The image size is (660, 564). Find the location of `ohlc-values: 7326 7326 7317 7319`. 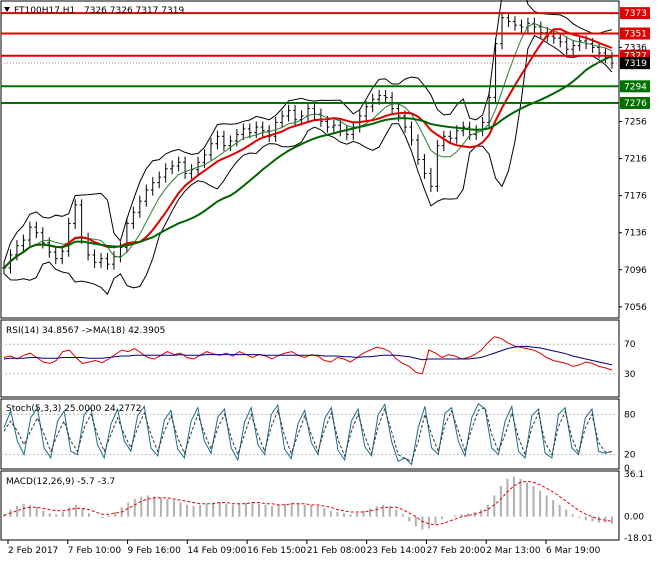

ohlc-values: 7326 7326 7317 7319 is located at coordinates (134, 11).